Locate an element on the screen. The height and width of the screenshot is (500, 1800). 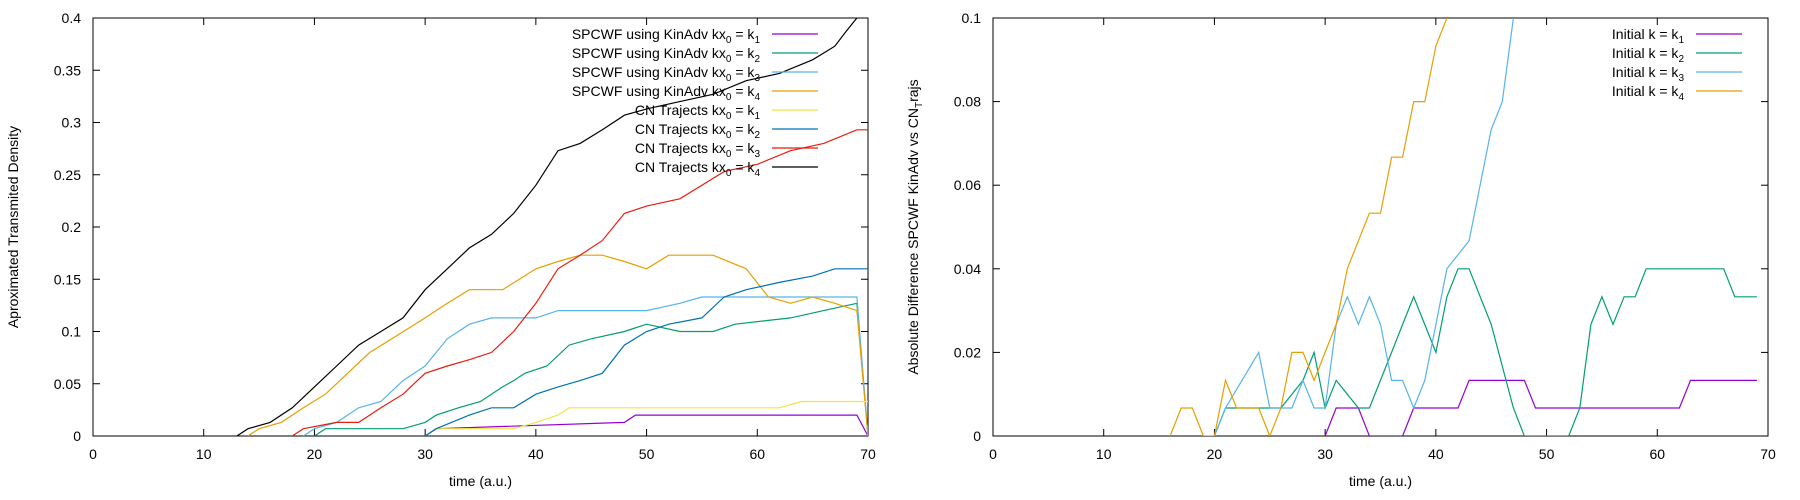
legend-entry: CN Trajects kx0 = k2 is located at coordinates (698, 131).